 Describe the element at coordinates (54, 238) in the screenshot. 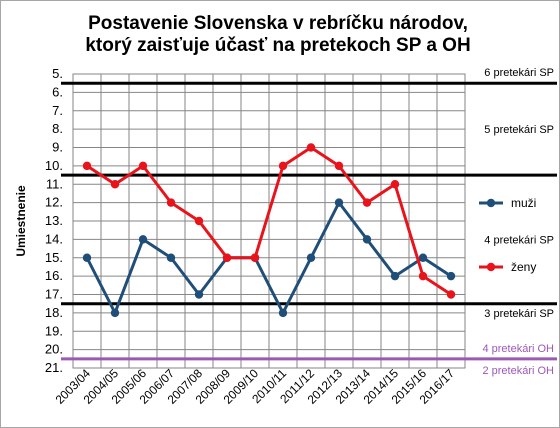

I see `y-tick-label: 14.` at that location.